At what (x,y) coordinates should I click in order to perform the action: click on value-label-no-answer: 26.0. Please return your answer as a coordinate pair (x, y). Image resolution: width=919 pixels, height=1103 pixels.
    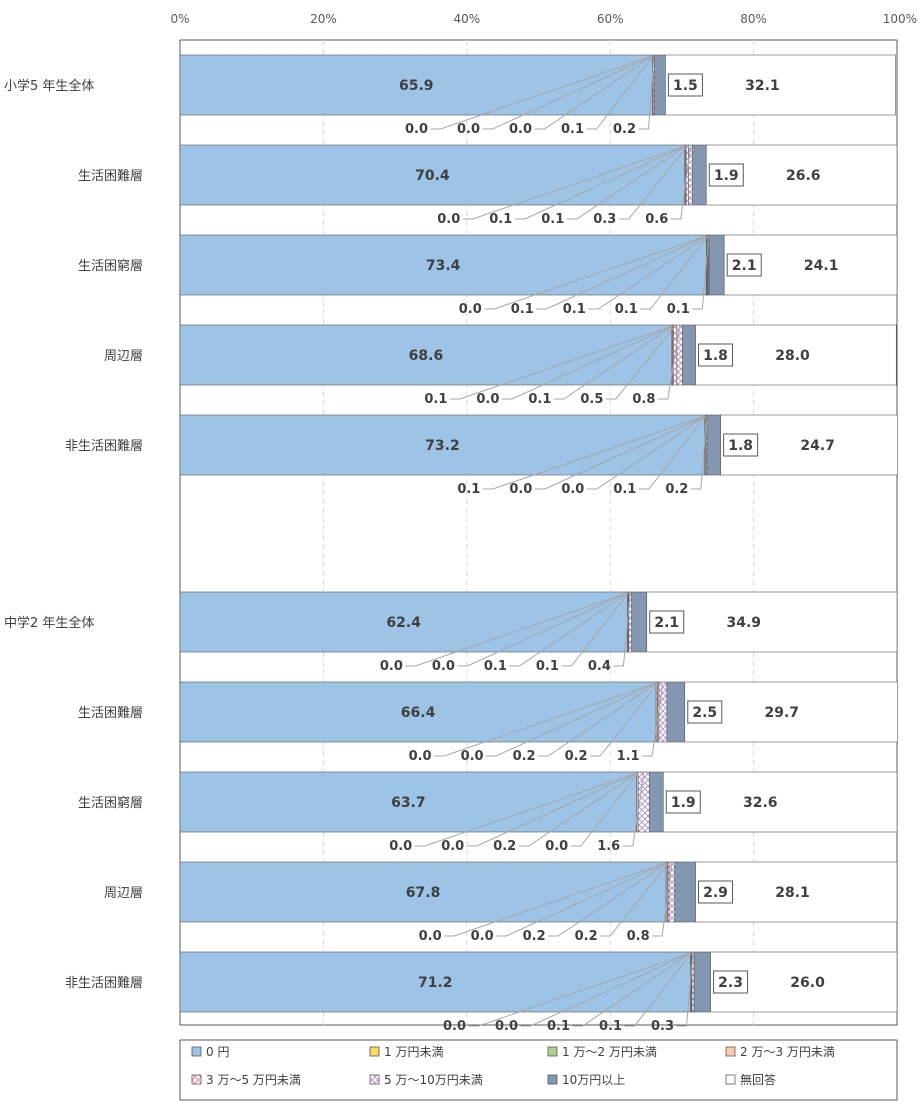
    Looking at the image, I should click on (807, 983).